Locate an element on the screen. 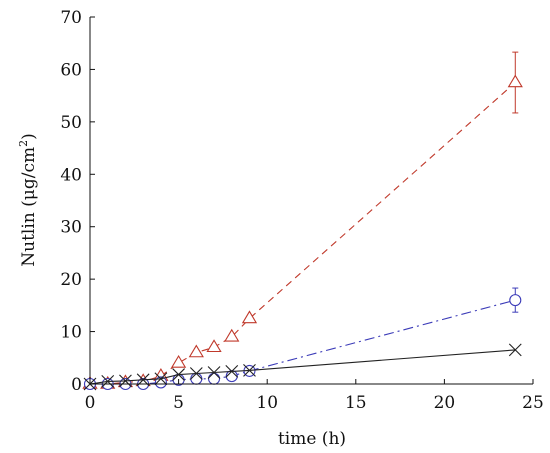 The width and height of the screenshot is (550, 453). y-axis-label-close: ) is located at coordinates (29, 136).